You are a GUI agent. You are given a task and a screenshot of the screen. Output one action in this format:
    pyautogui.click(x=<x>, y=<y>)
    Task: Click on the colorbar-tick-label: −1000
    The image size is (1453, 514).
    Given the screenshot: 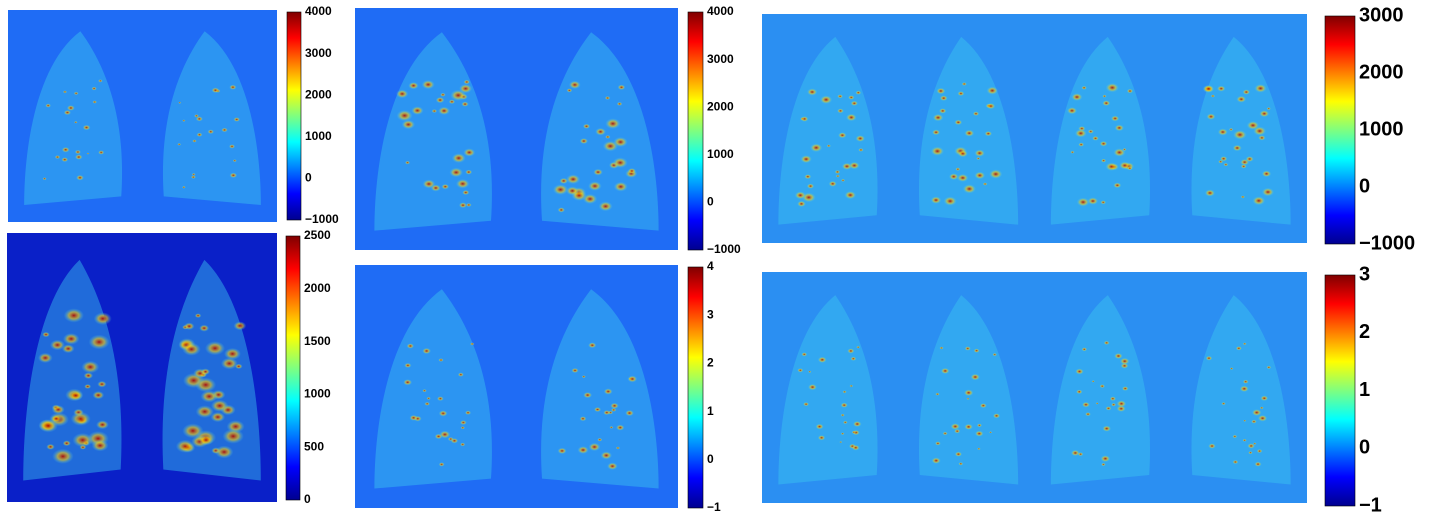 What is the action you would take?
    pyautogui.click(x=724, y=249)
    